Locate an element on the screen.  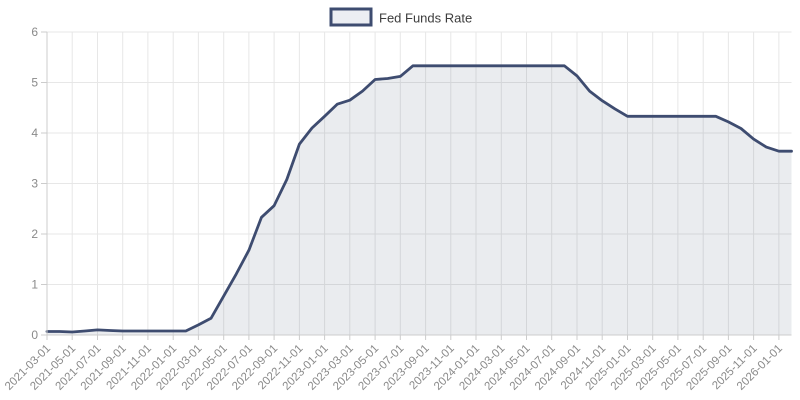
y-axis-tick-label: 1 is located at coordinates (34, 285).